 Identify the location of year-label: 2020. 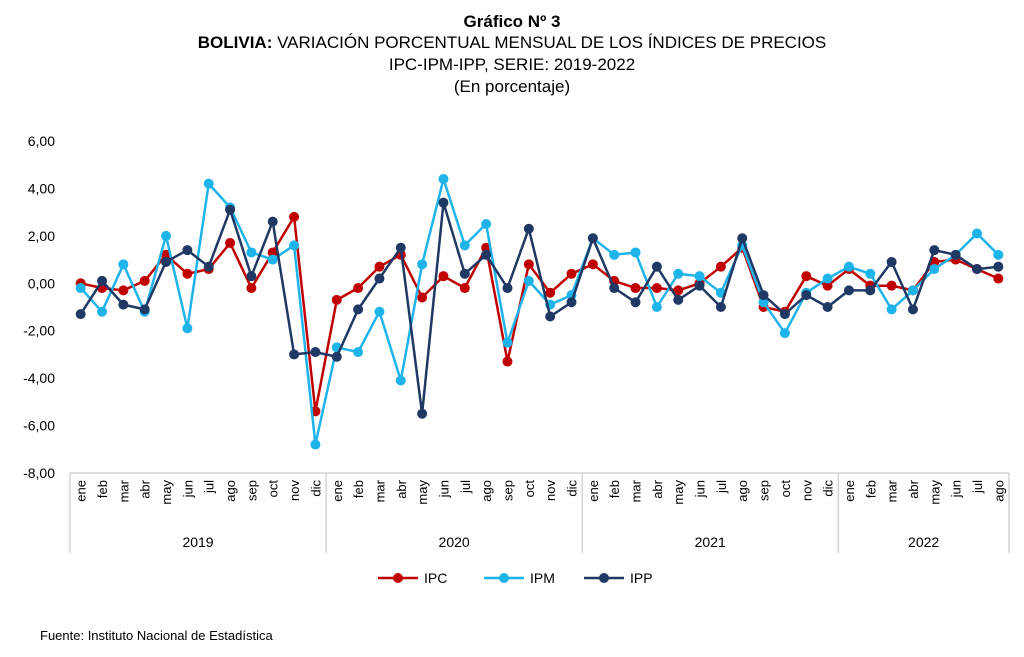
(454, 542).